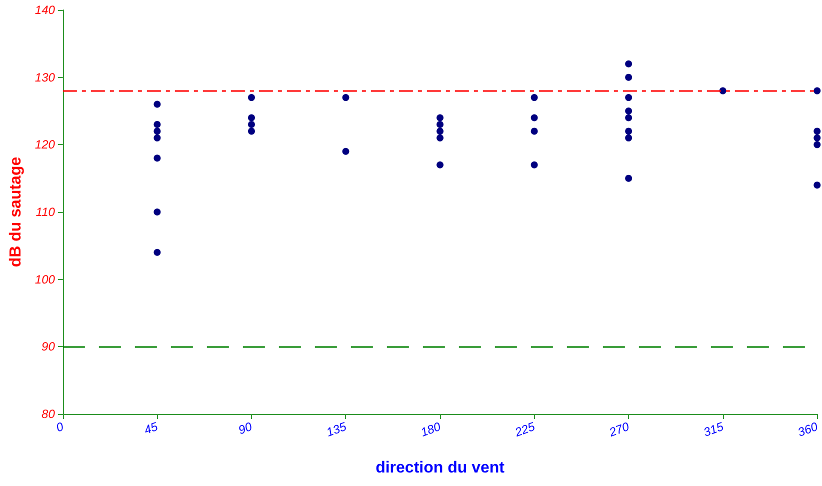  Describe the element at coordinates (16, 212) in the screenshot. I see `y-axis-title: dB du sautage` at that location.